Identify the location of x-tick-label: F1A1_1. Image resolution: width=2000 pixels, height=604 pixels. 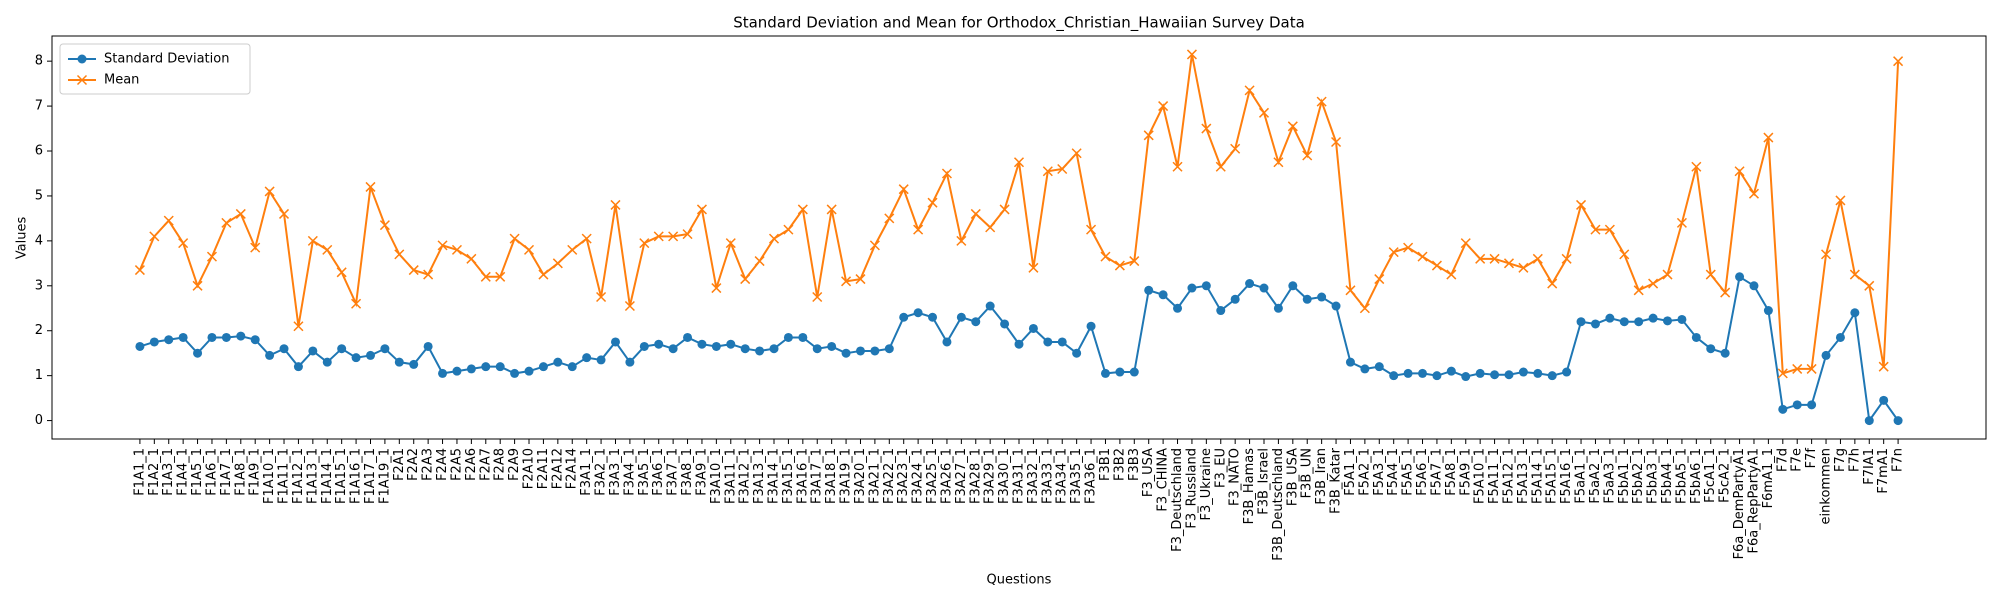
(139, 472).